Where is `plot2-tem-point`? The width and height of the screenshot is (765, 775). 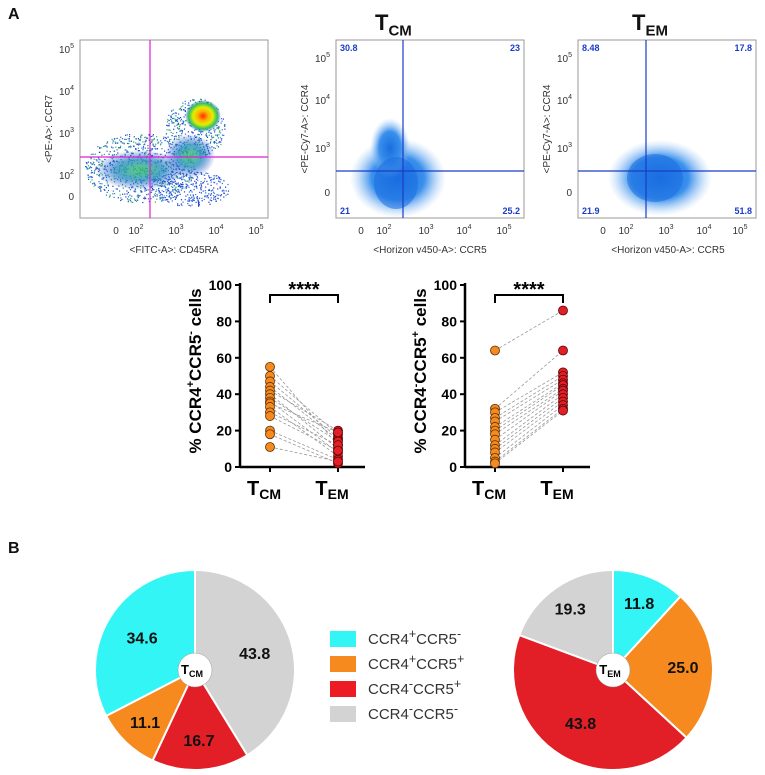
plot2-tem-point is located at coordinates (563, 310).